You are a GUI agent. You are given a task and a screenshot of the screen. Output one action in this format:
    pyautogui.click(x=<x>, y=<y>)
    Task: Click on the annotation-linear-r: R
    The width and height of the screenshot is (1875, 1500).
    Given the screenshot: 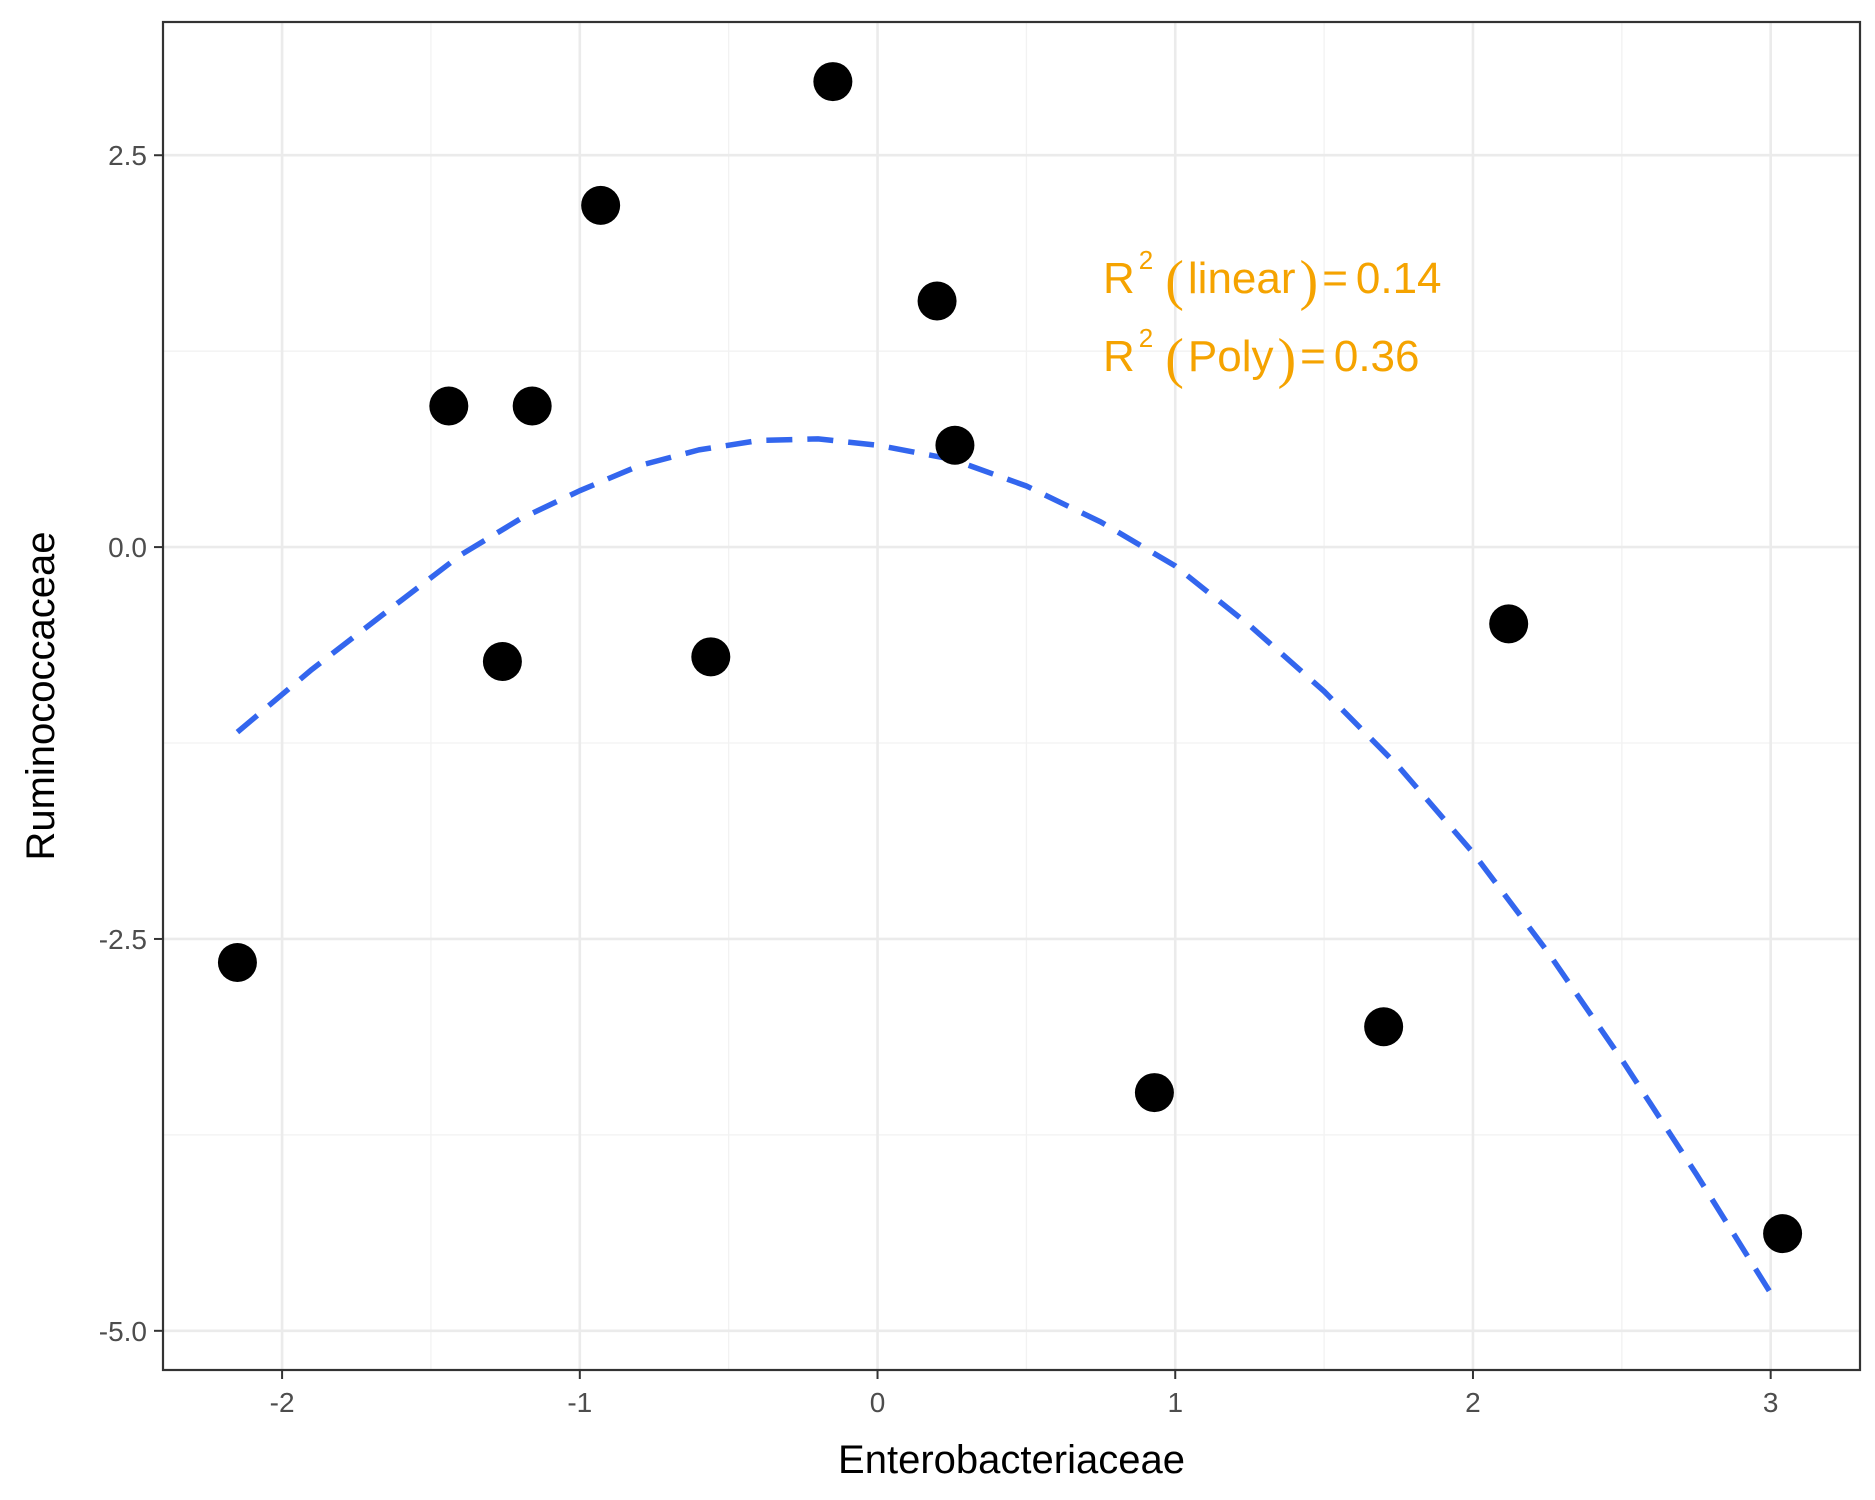 What is the action you would take?
    pyautogui.click(x=1119, y=278)
    